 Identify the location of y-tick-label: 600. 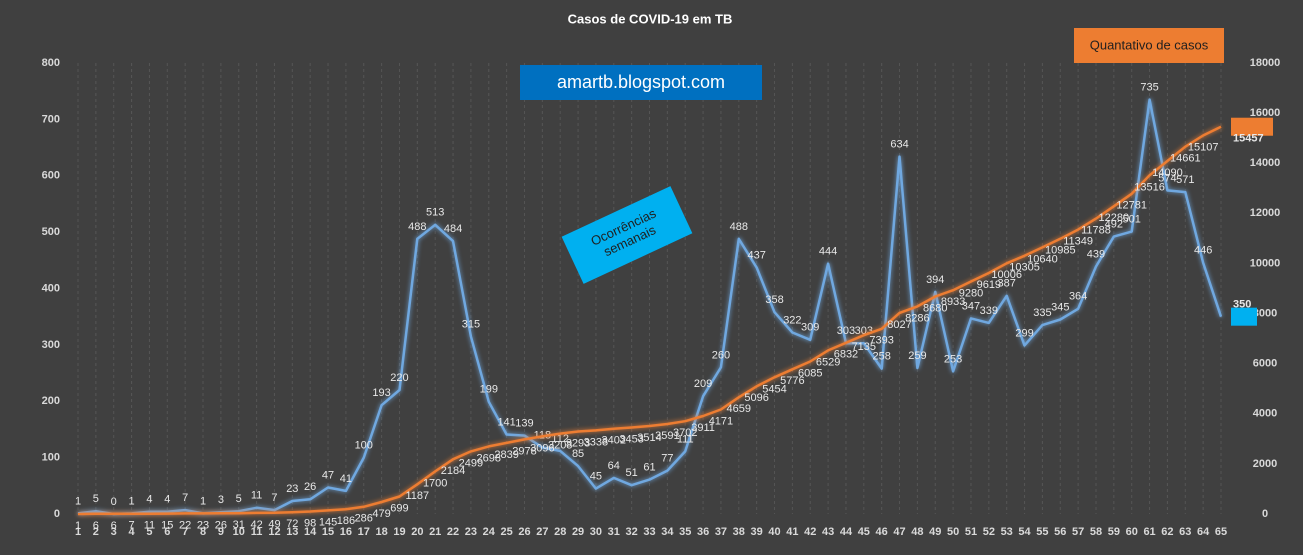
(51, 176).